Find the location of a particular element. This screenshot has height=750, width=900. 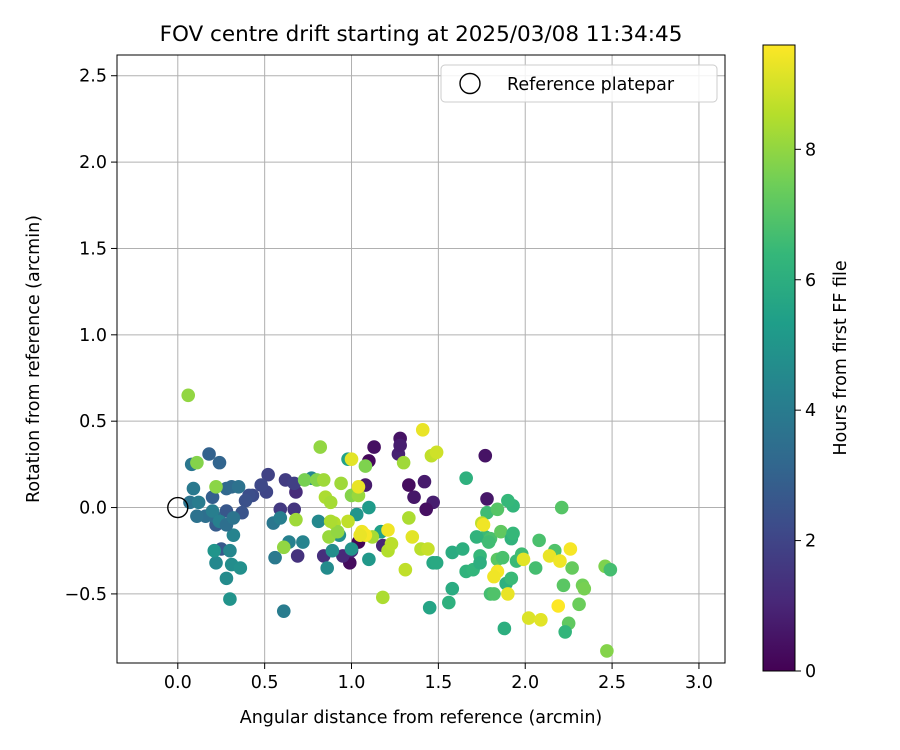

y-axis-label: Rotation from reference (arcmin) is located at coordinates (34, 359).